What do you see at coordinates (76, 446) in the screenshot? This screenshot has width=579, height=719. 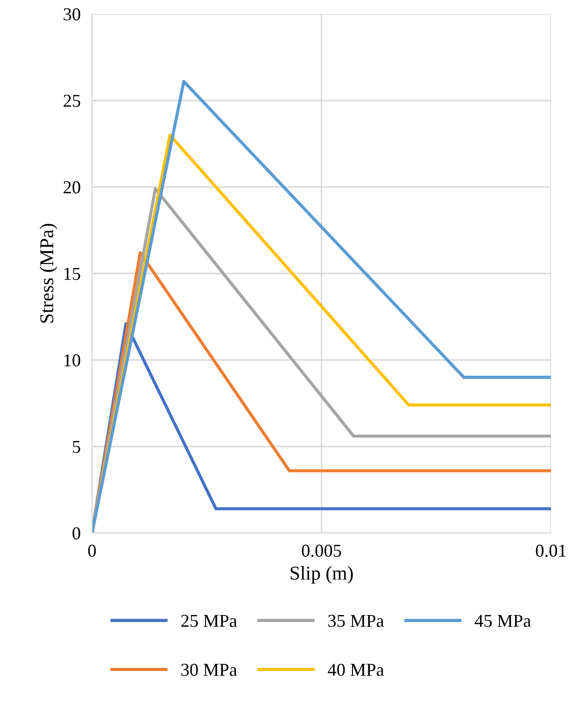 I see `y-tick-label: 5` at bounding box center [76, 446].